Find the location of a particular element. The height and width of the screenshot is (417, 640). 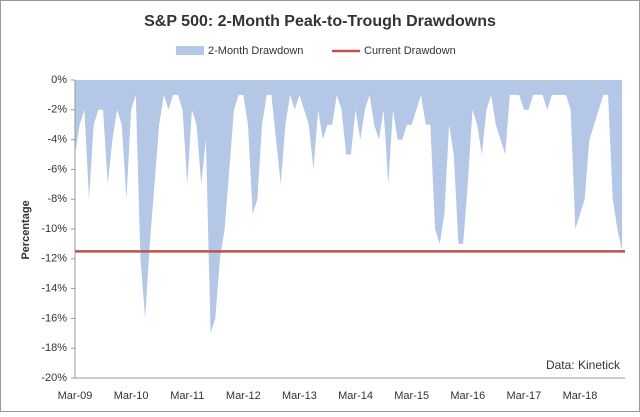

y-tick-label: -2% is located at coordinates (57, 110).